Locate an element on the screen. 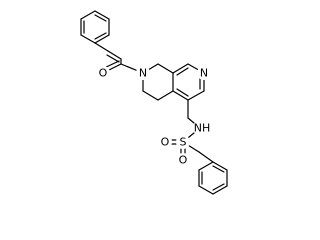 Image resolution: width=320 pixels, height=240 pixels. atom-label: S is located at coordinates (183, 142).